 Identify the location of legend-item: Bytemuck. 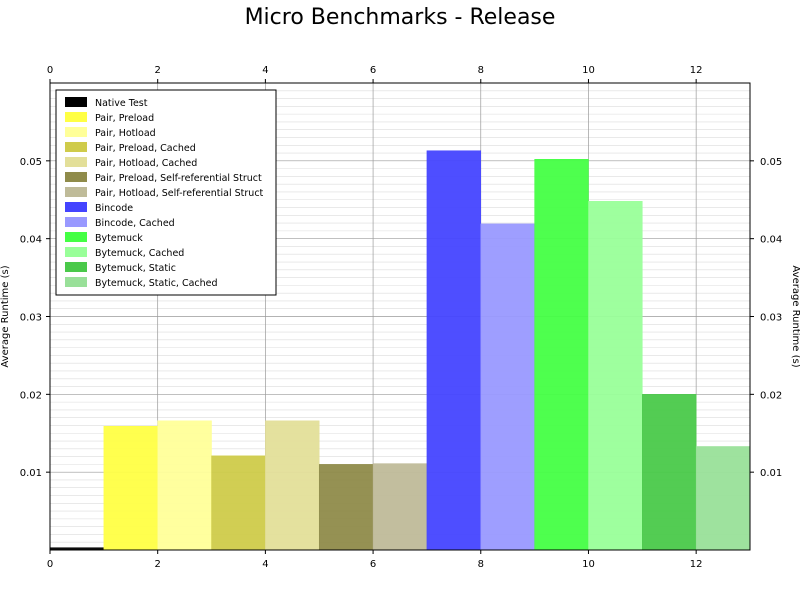
(104, 238).